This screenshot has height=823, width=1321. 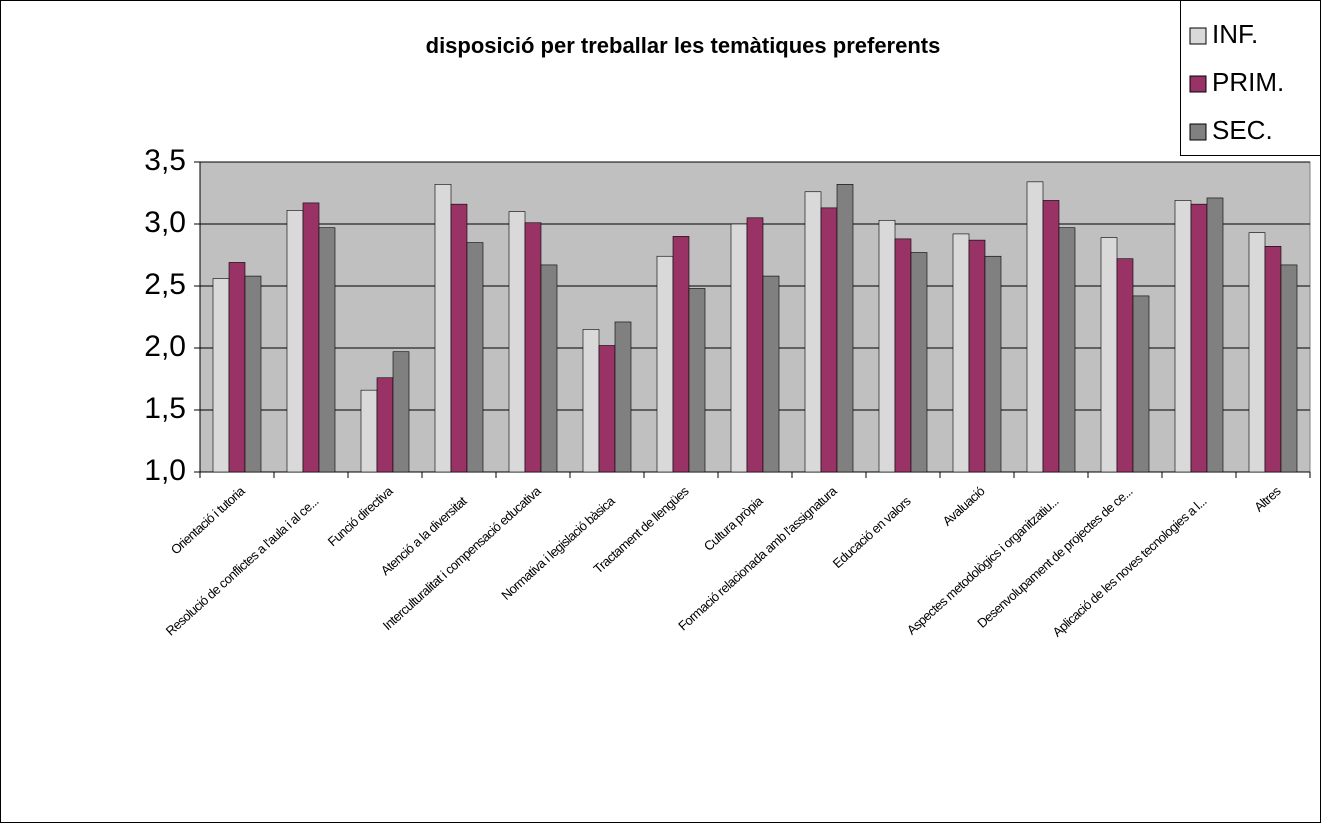 What do you see at coordinates (165, 408) in the screenshot?
I see `y-tick-label: 1,5` at bounding box center [165, 408].